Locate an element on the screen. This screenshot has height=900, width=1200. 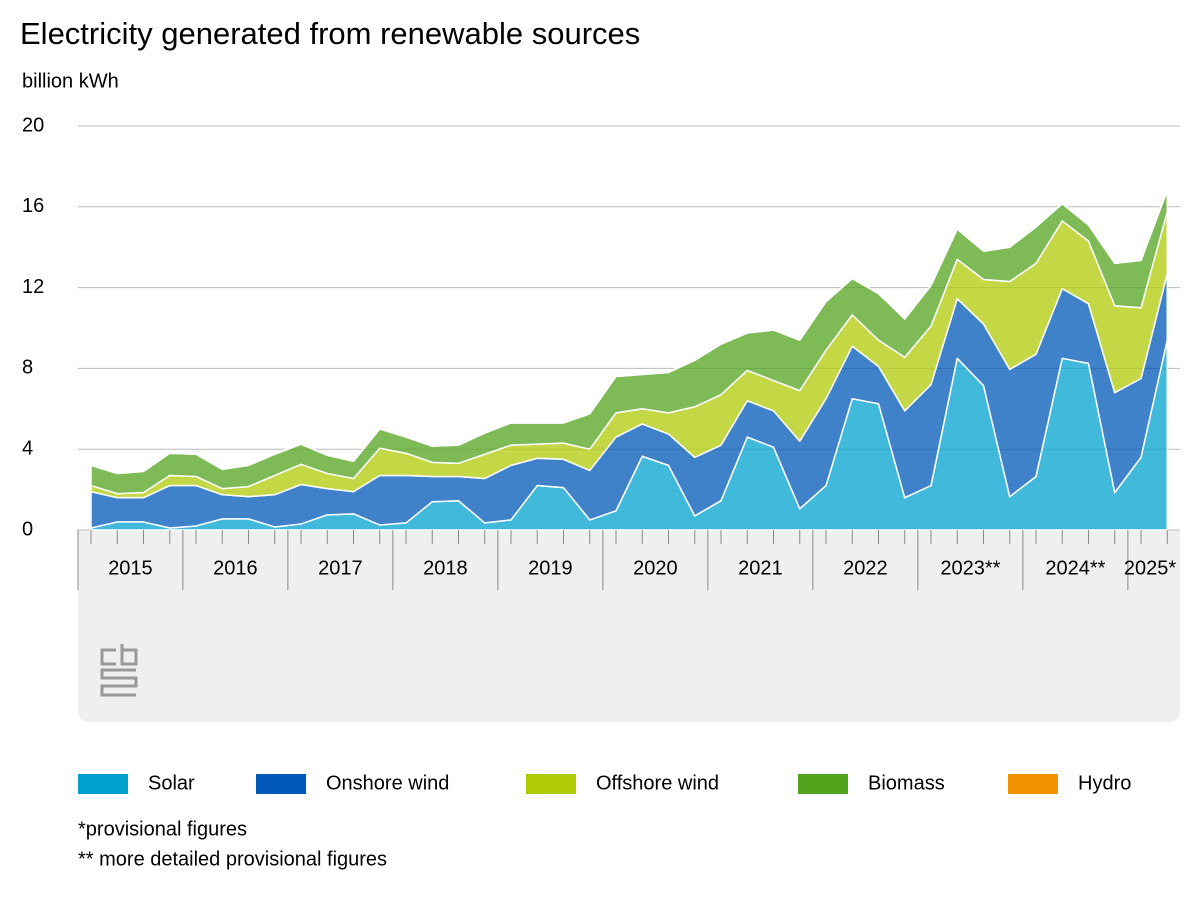
y-tick-label: 8 is located at coordinates (27, 368).